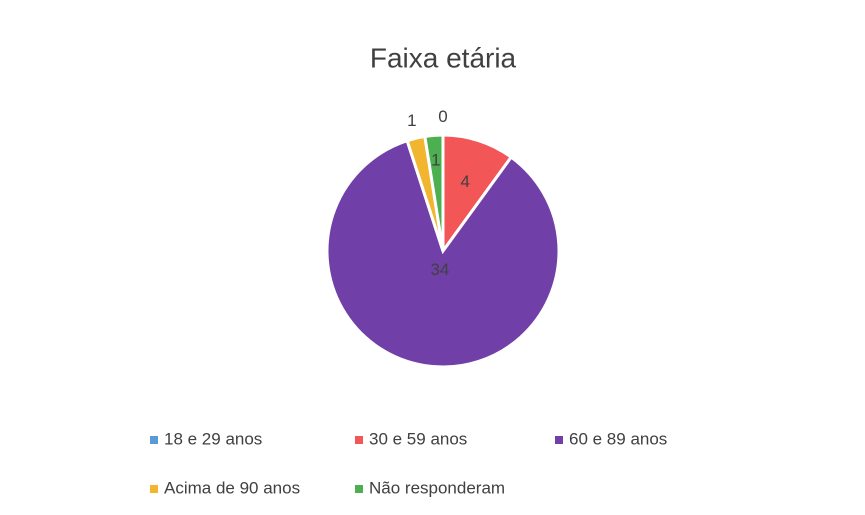  Describe the element at coordinates (464, 181) in the screenshot. I see `data-label: 4` at that location.